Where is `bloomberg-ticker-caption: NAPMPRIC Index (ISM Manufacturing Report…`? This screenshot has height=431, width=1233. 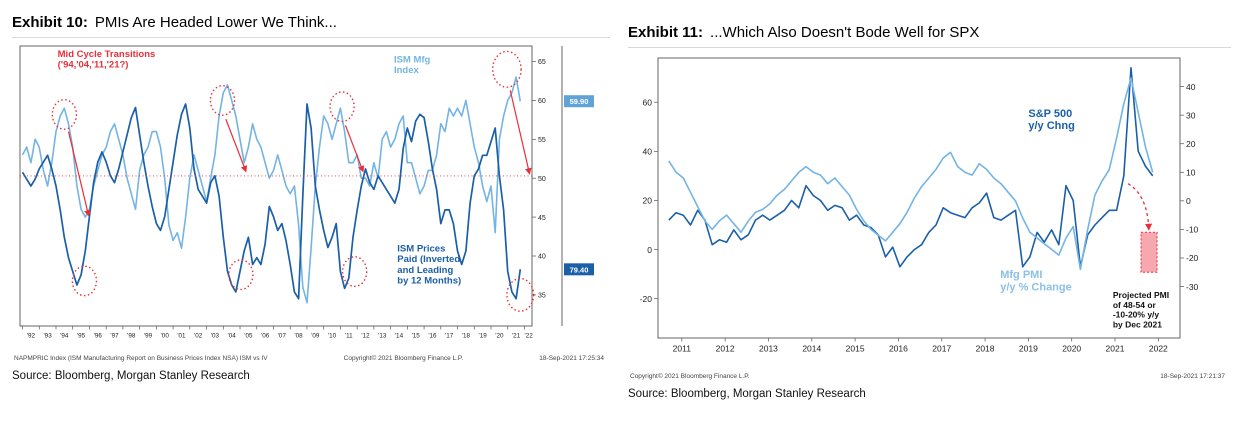
bloomberg-ticker-caption: NAPMPRIC Index (ISM Manufacturing Report… is located at coordinates (141, 358).